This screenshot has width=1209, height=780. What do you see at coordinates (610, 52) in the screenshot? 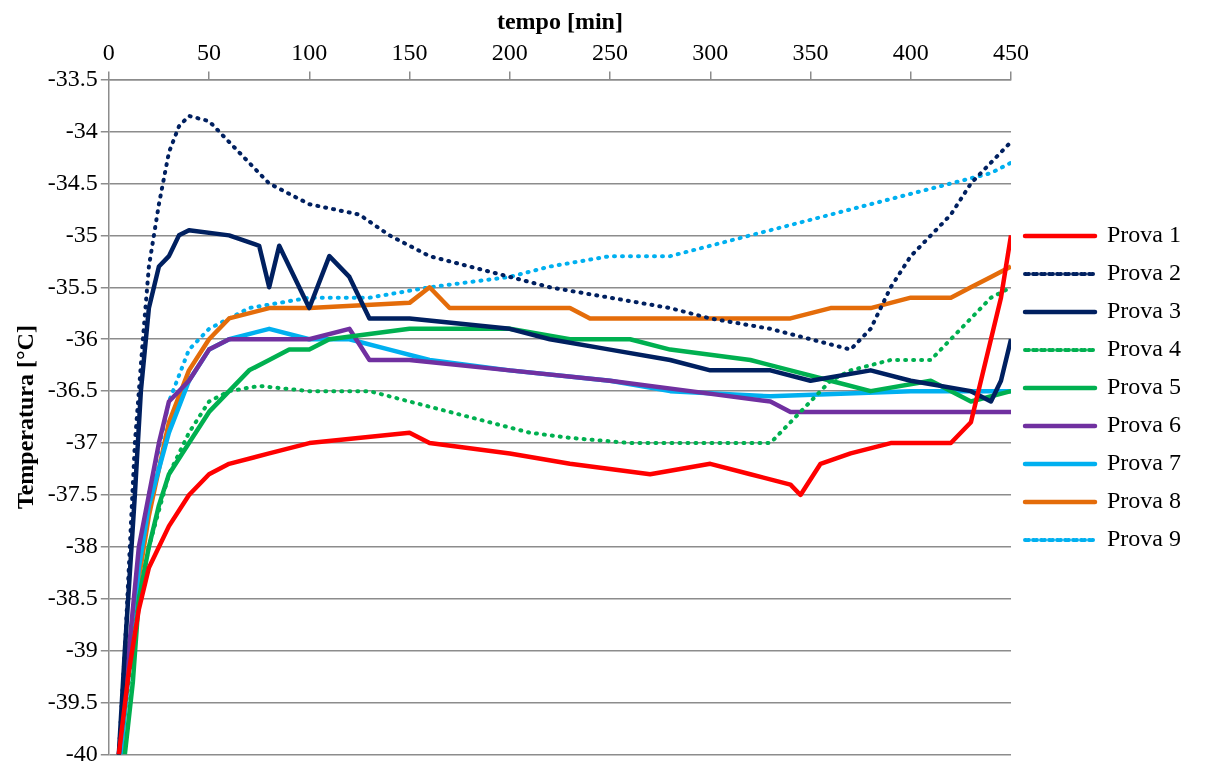
I see `x-tick-label: 250` at bounding box center [610, 52].